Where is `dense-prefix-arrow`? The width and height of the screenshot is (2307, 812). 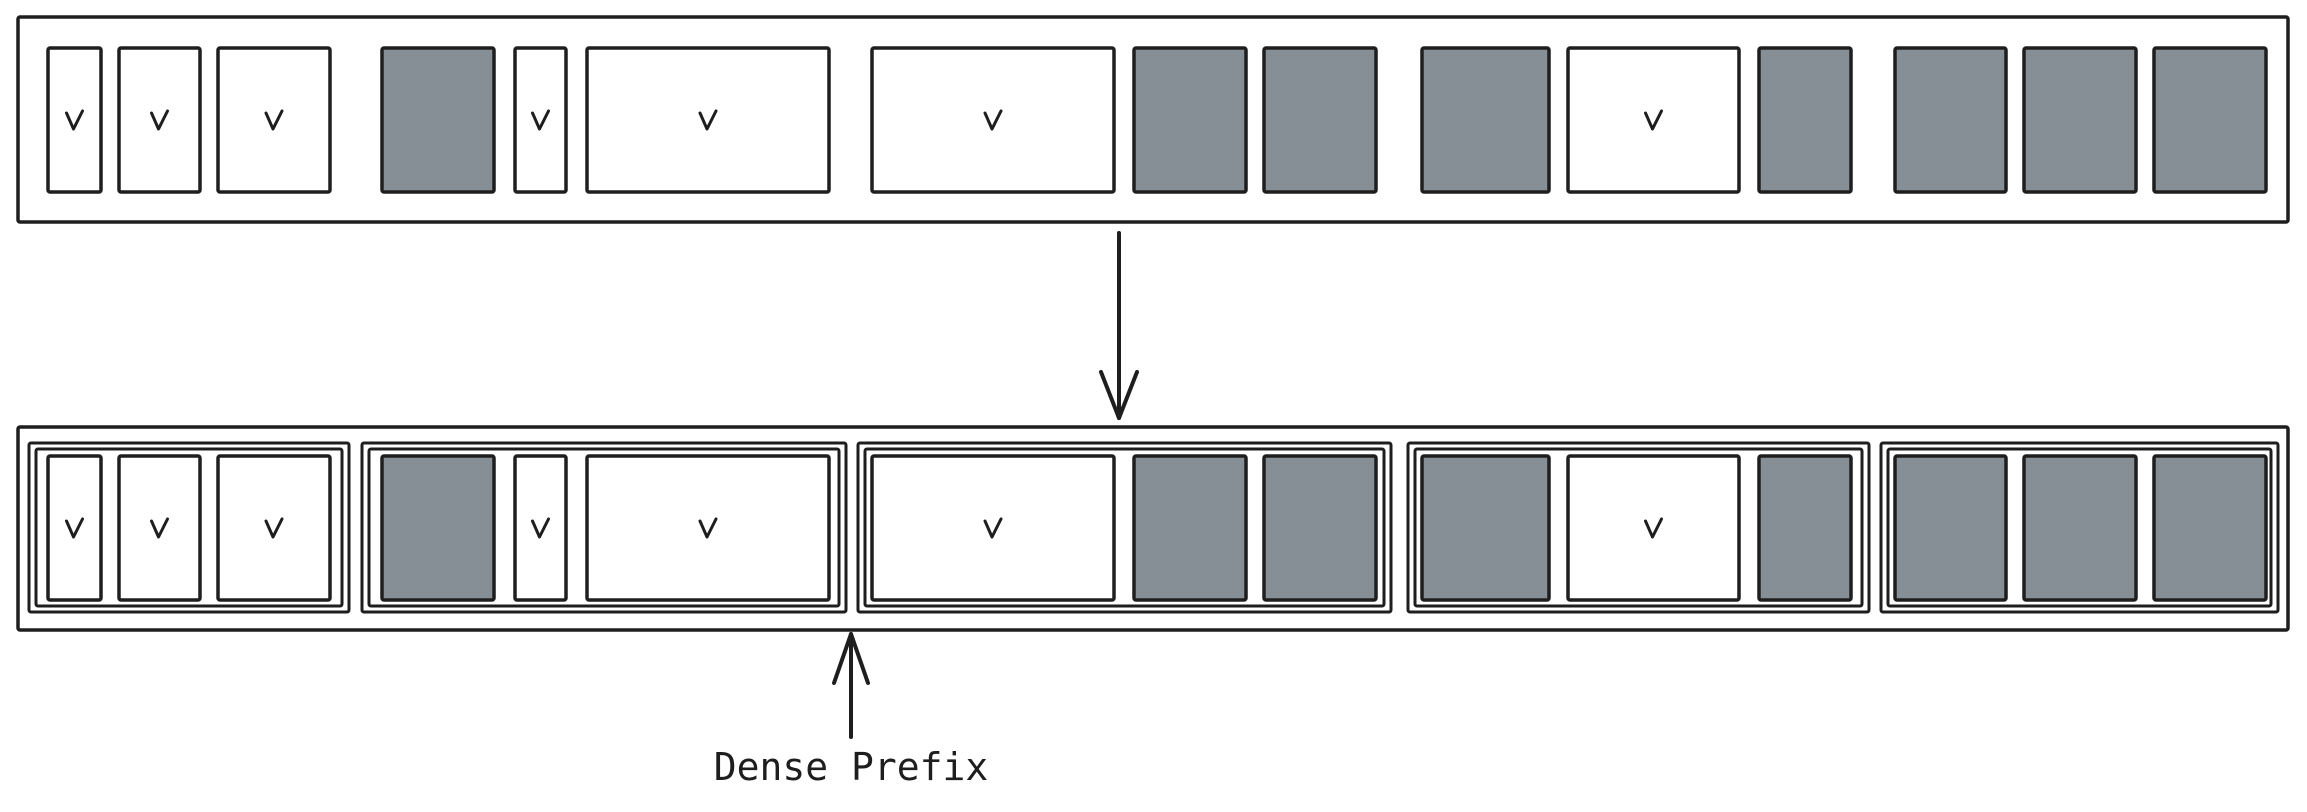
dense-prefix-arrow is located at coordinates (851, 685).